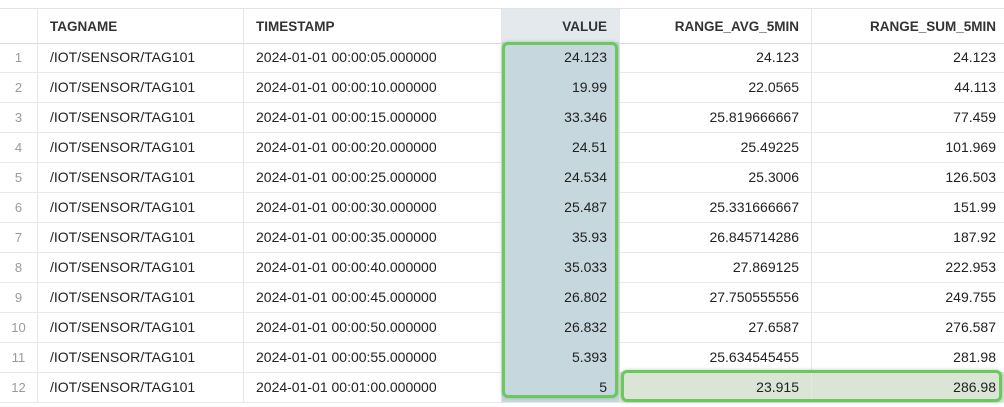  Describe the element at coordinates (716, 57) in the screenshot. I see `cell-range-avg-5min: 24.123` at that location.